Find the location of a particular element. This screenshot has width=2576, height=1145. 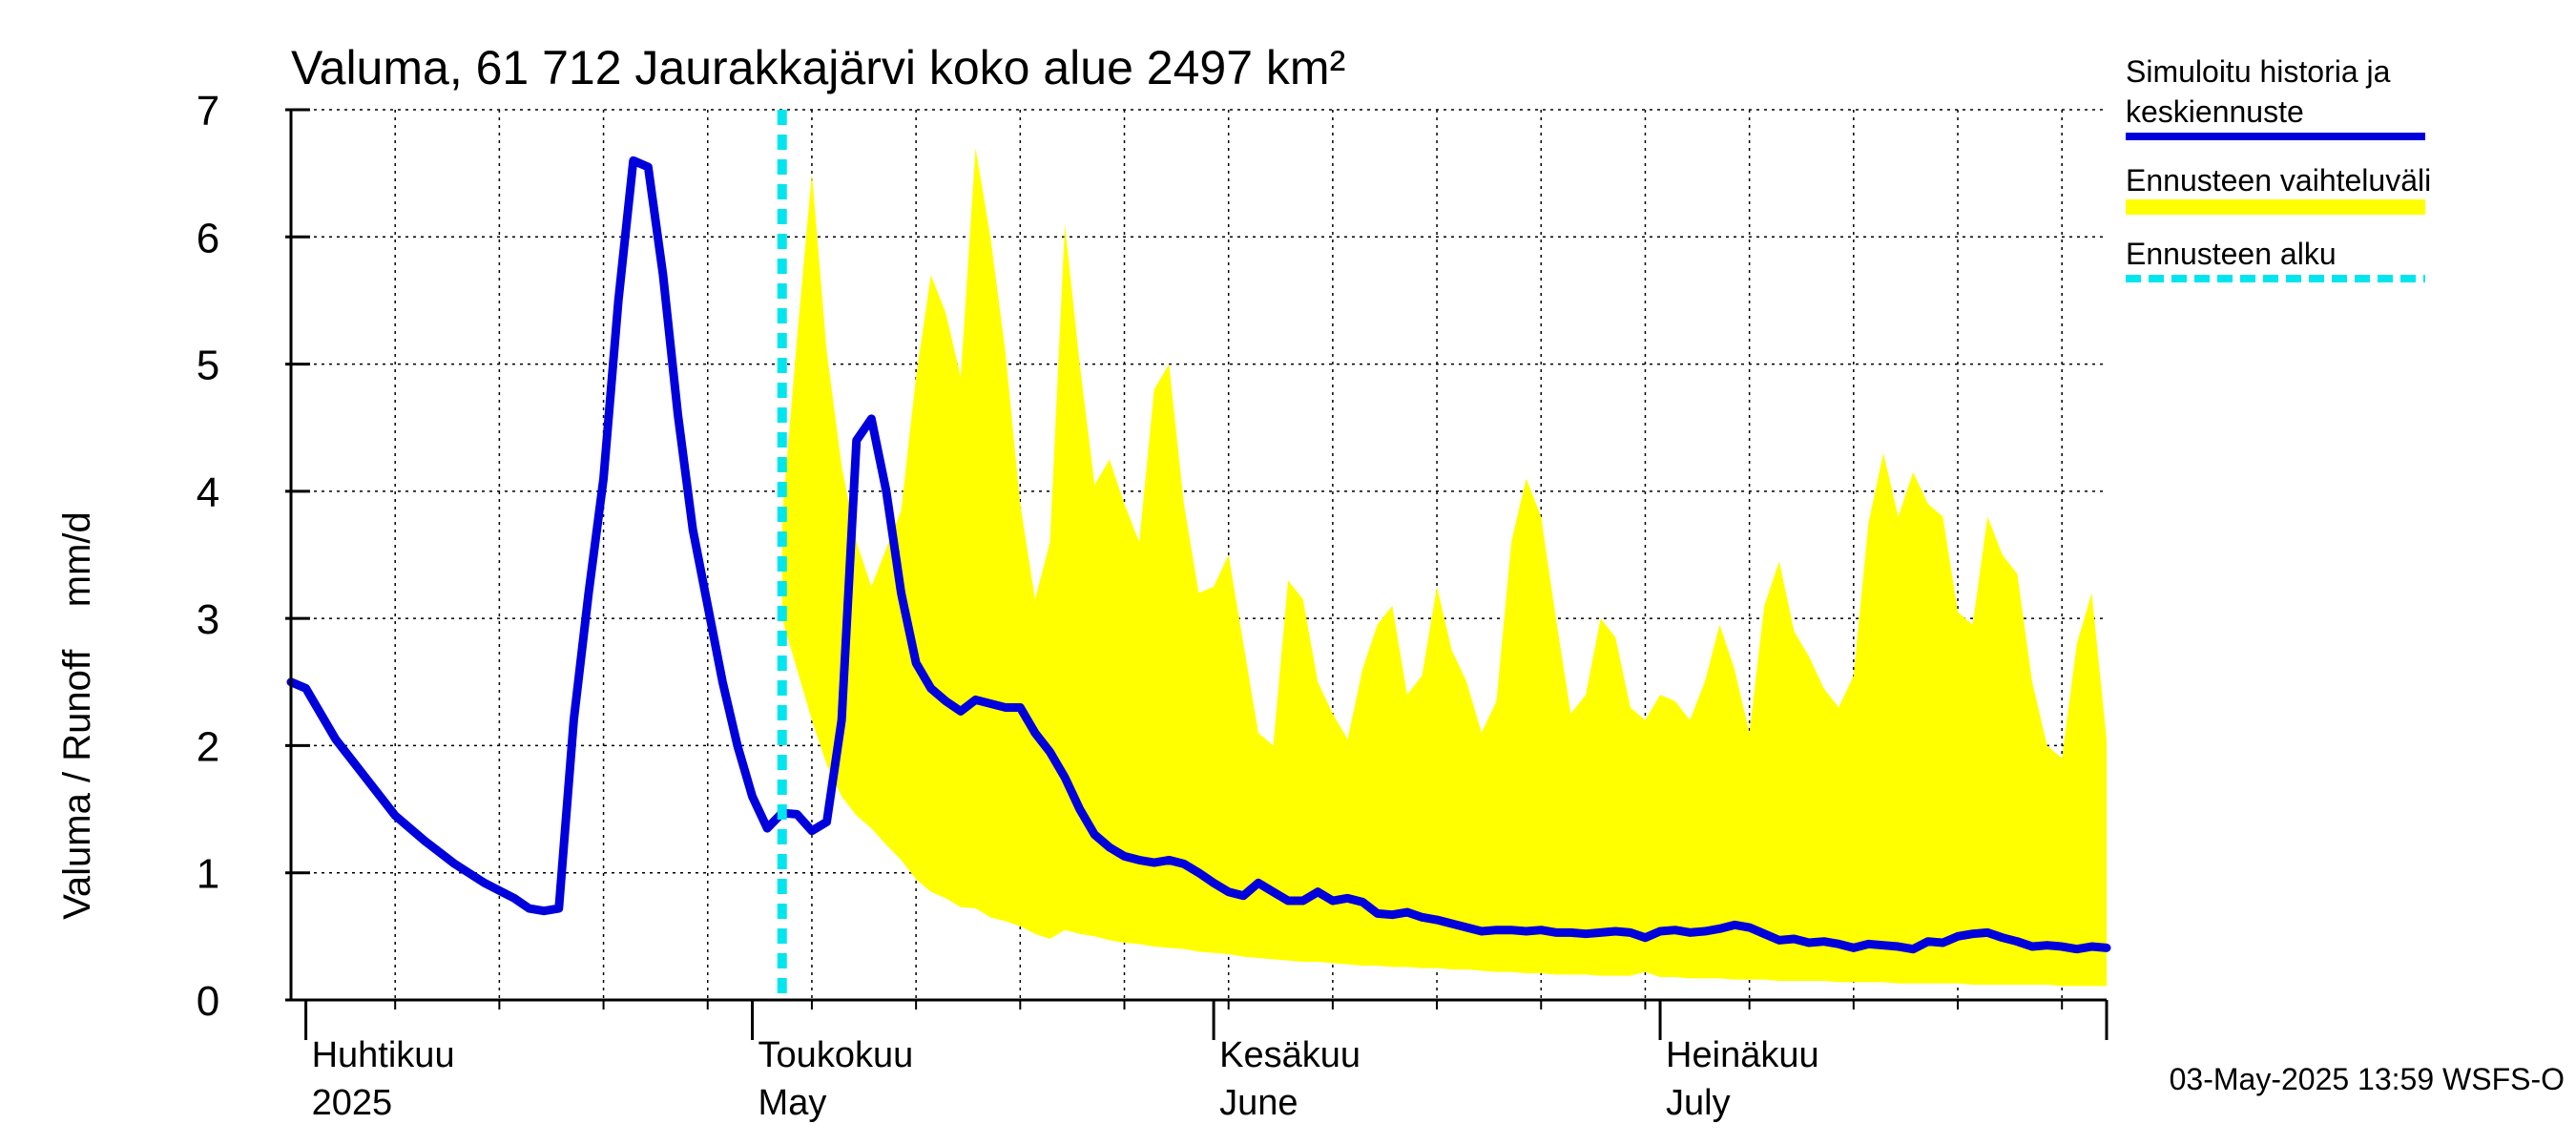

y-tick-labels: 0 1 2 3 4 5 6 7 is located at coordinates (208, 557).